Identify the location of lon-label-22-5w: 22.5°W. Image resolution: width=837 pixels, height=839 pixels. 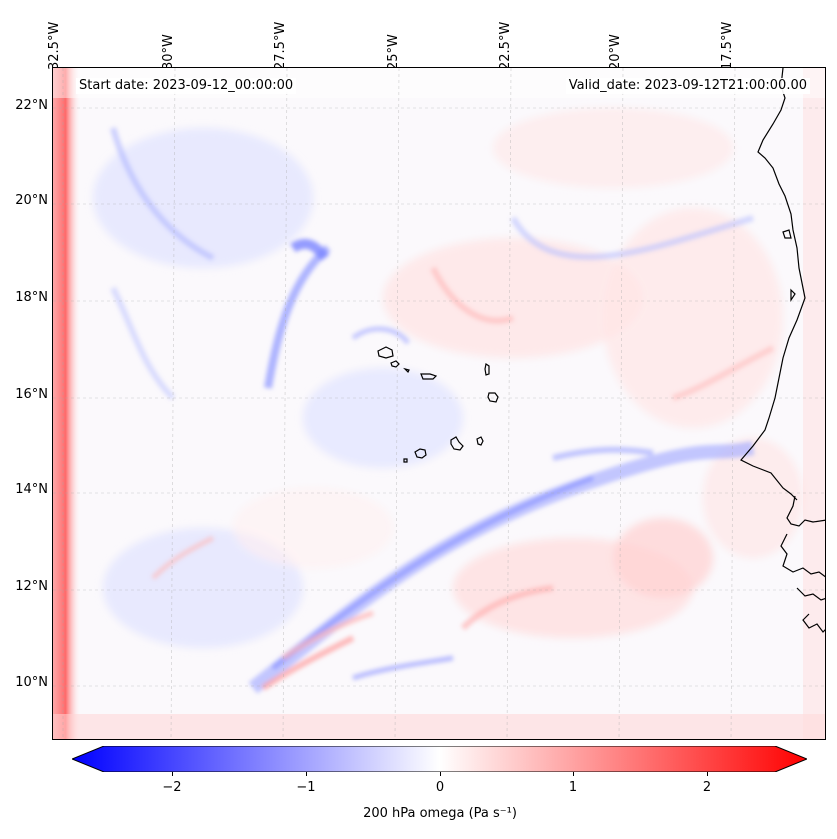
(505, 45).